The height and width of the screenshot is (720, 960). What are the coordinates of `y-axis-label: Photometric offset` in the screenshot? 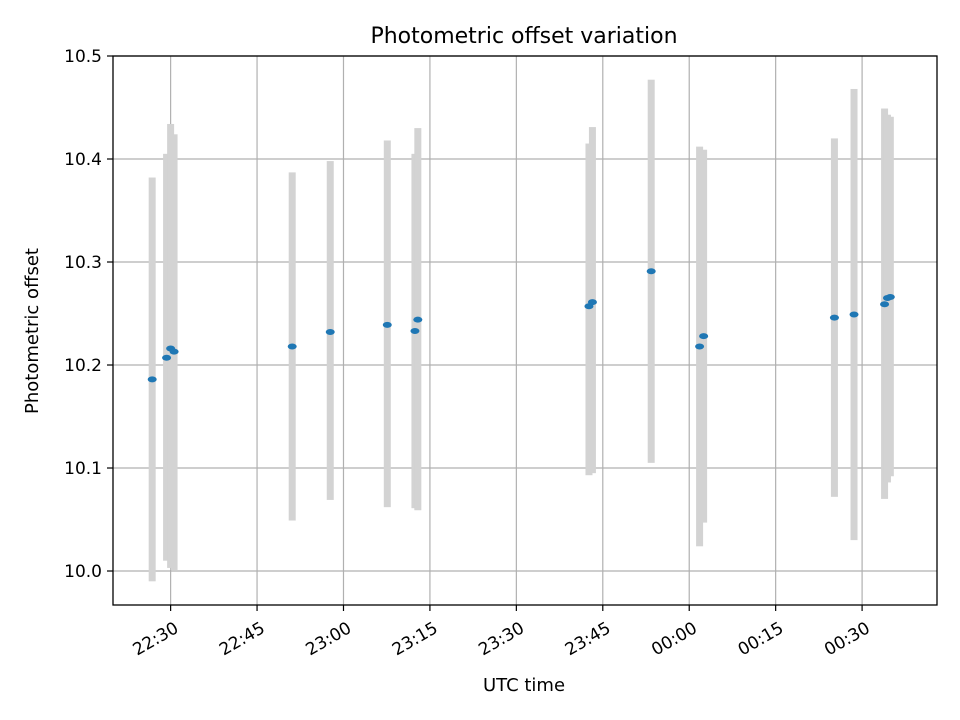 It's located at (32, 331).